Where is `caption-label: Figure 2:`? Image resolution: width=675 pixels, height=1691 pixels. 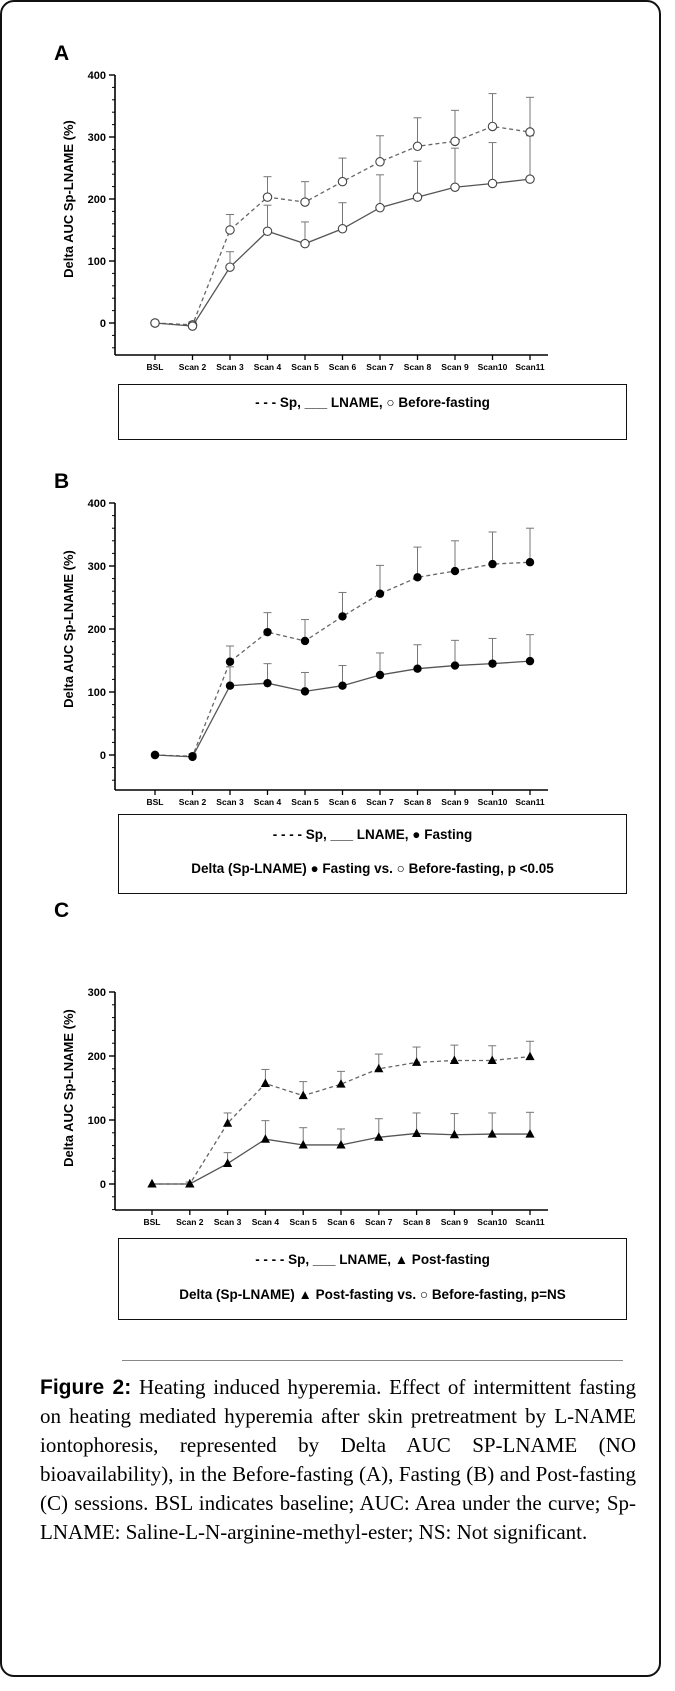
caption-label: Figure 2: is located at coordinates (86, 1387).